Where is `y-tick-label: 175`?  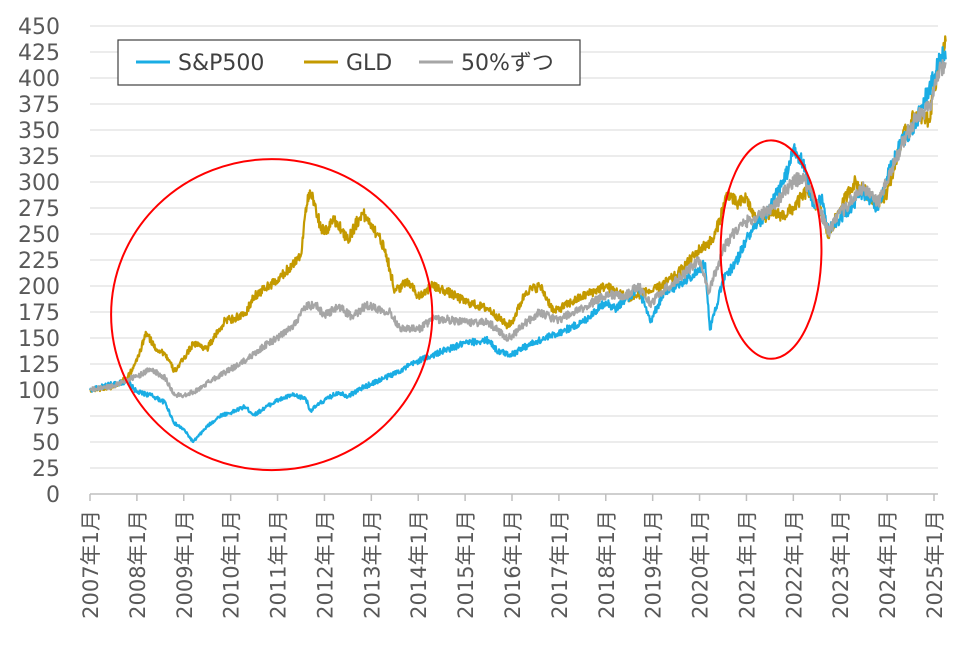 y-tick-label: 175 is located at coordinates (39, 313).